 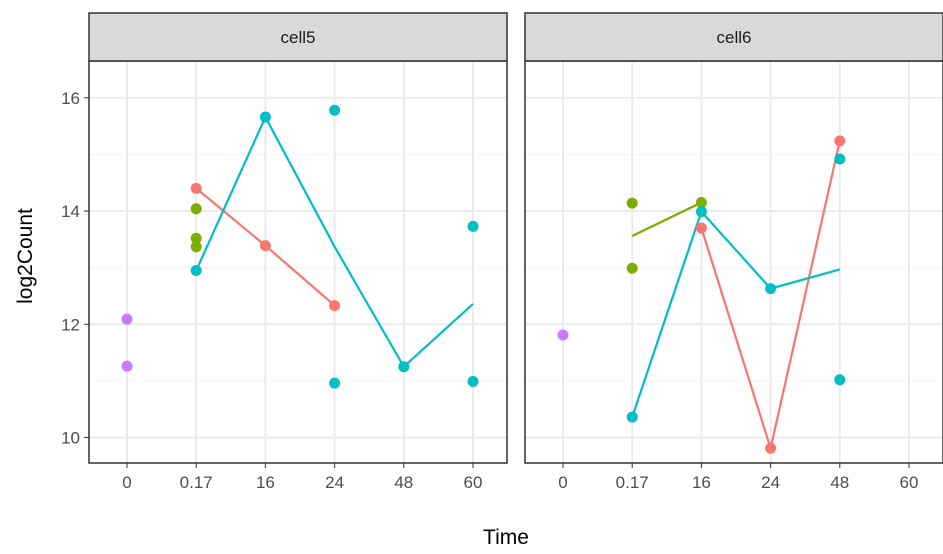 I want to click on facet-strip-label: cell5, so click(x=298, y=37).